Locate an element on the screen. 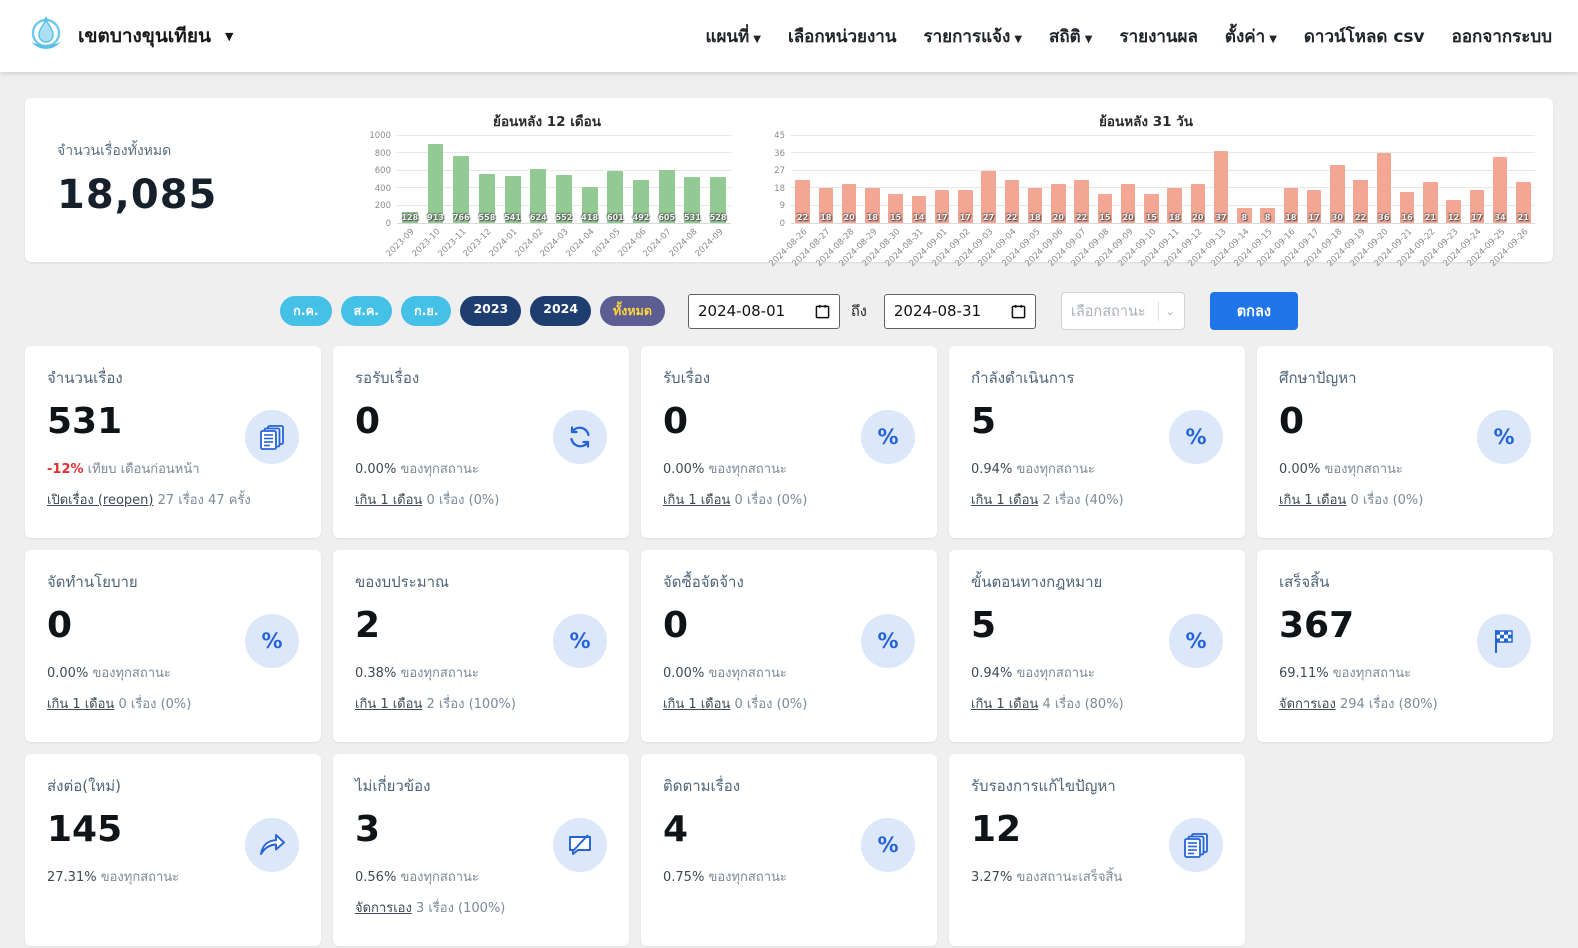  bar-2024-09-26: 21 is located at coordinates (1523, 179).